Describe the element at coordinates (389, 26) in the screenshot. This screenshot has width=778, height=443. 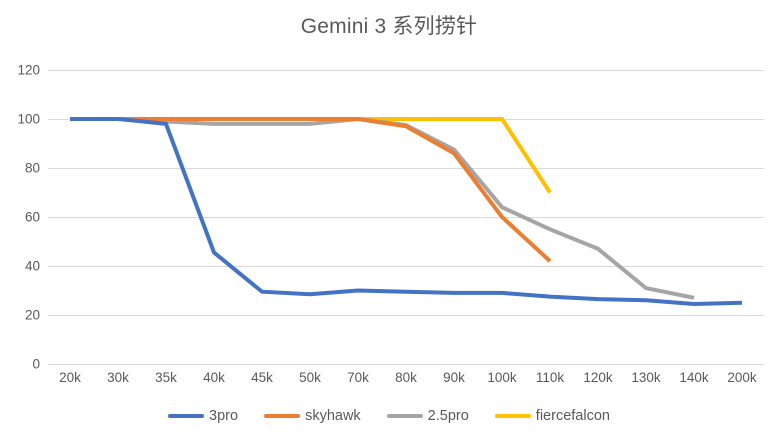
I see `chart-title: Gemini 3 系列捞针` at that location.